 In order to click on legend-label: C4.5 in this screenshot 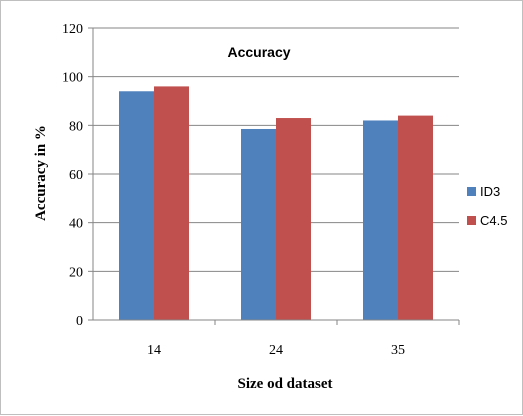, I will do `click(493, 220)`.